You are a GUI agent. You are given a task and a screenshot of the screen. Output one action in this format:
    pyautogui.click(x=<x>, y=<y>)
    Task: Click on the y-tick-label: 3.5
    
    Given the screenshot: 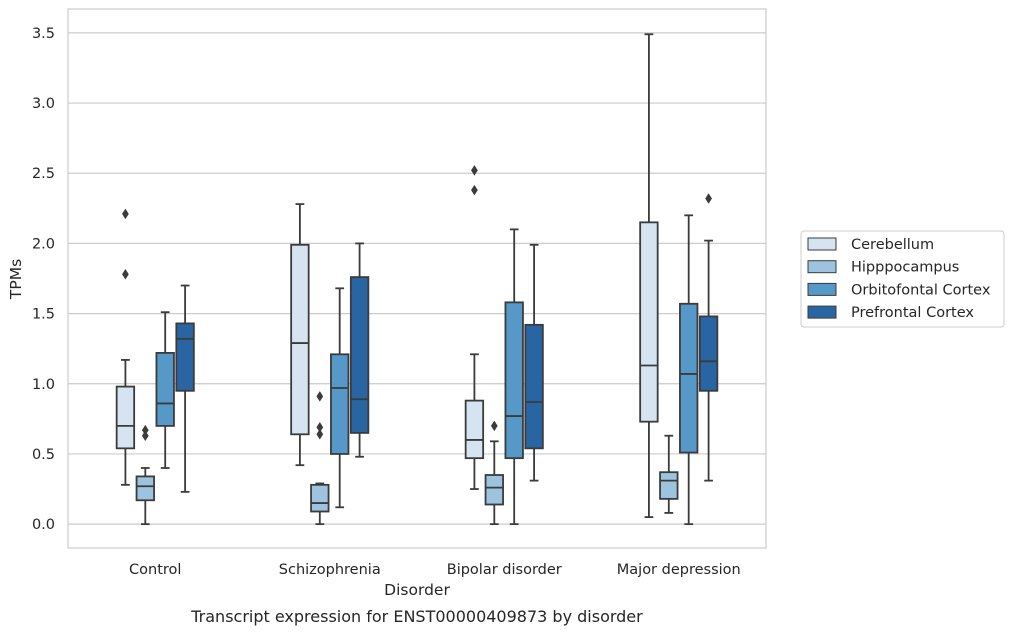 What is the action you would take?
    pyautogui.click(x=43, y=34)
    